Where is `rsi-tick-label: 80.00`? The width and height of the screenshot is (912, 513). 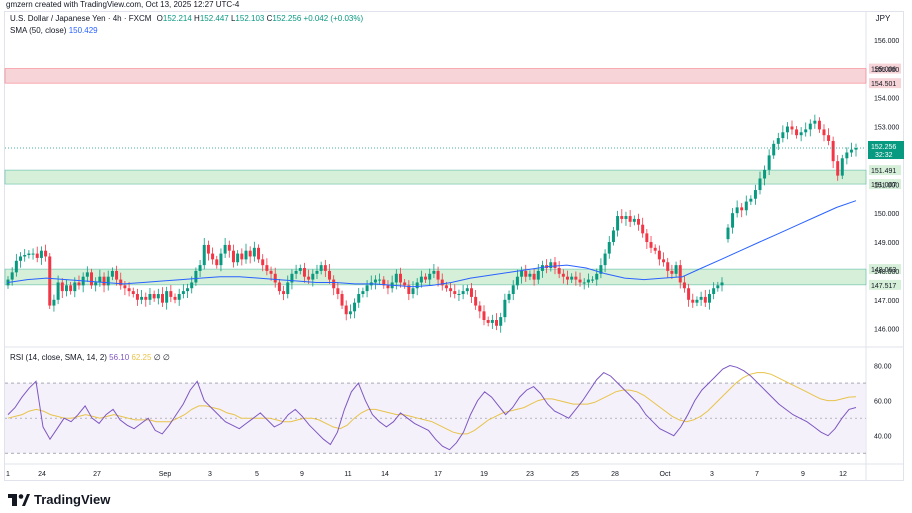
rsi-tick-label: 80.00 is located at coordinates (883, 367).